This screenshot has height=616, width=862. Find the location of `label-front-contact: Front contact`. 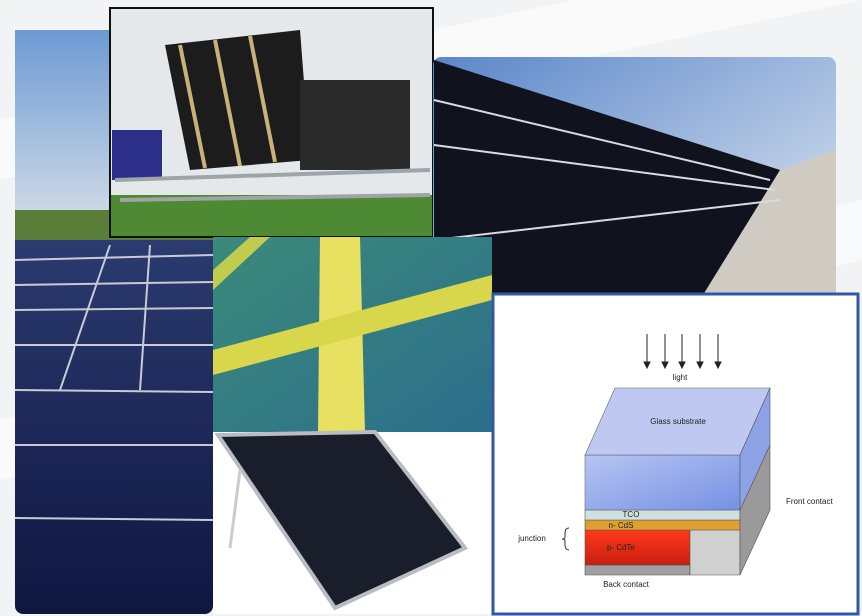

label-front-contact: Front contact is located at coordinates (809, 501).